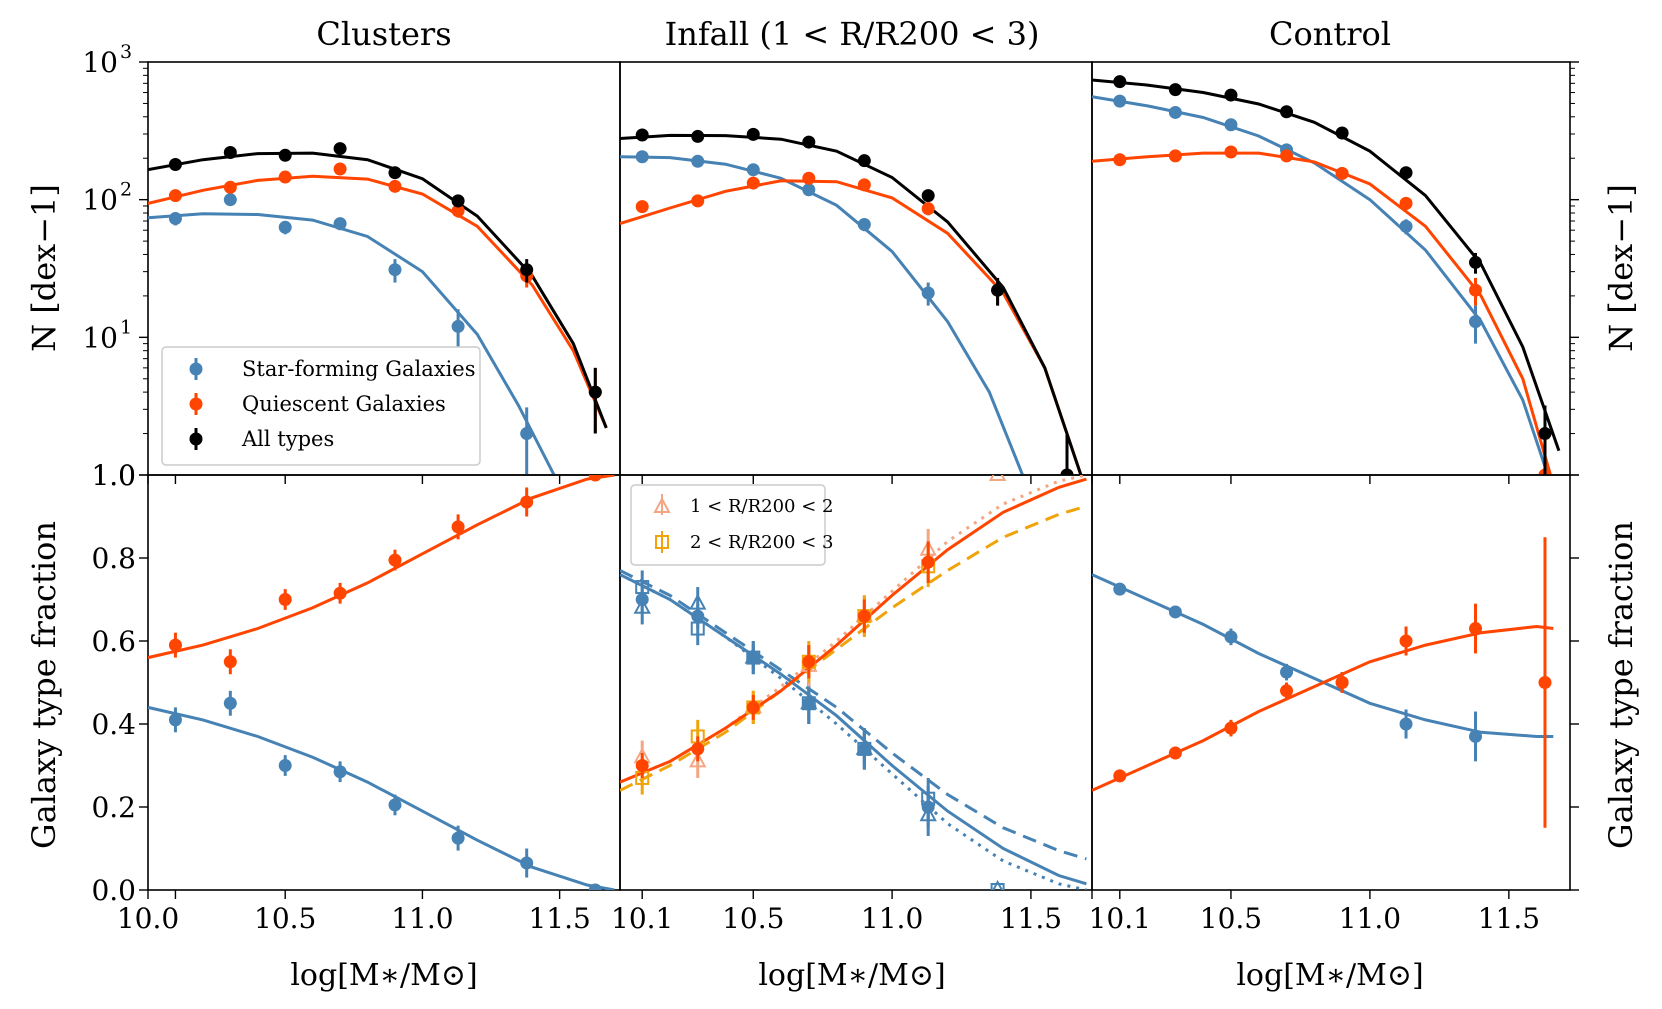 The height and width of the screenshot is (1009, 1662). What do you see at coordinates (1621, 685) in the screenshot?
I see `ylabel-bottom-right: Galaxy type fraction` at bounding box center [1621, 685].